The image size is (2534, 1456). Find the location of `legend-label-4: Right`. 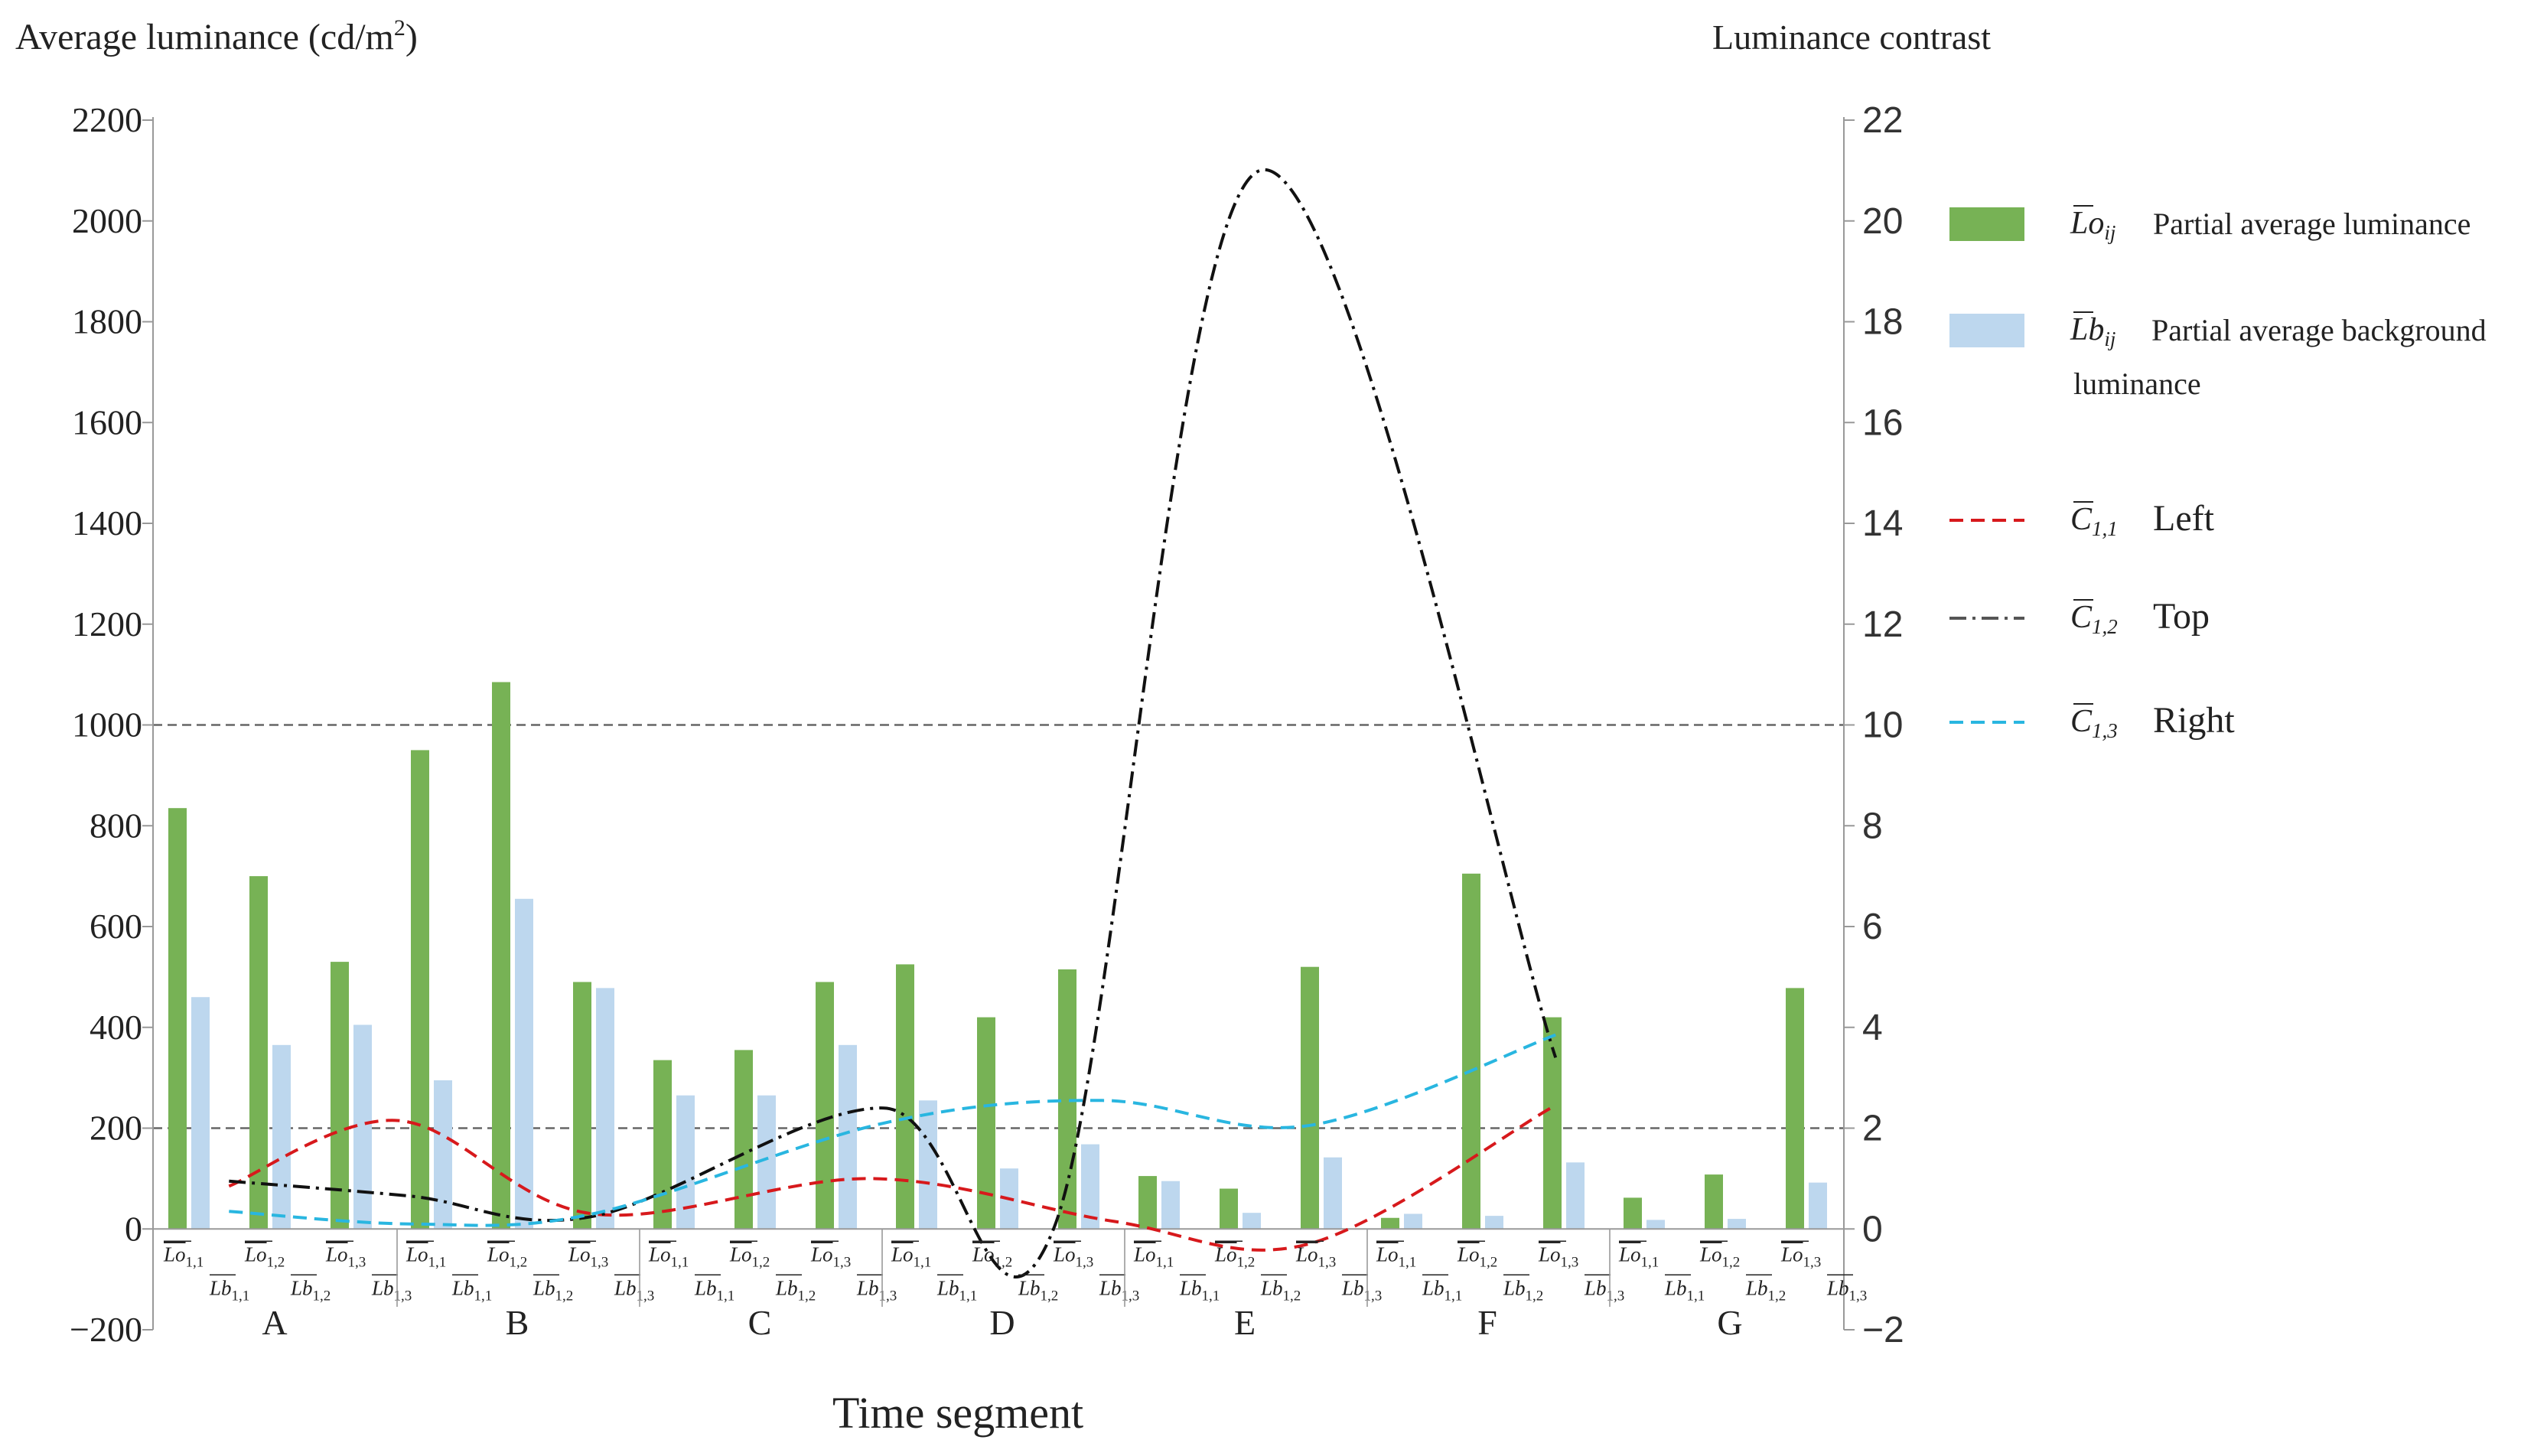

legend-label-4: Right is located at coordinates (2194, 720).